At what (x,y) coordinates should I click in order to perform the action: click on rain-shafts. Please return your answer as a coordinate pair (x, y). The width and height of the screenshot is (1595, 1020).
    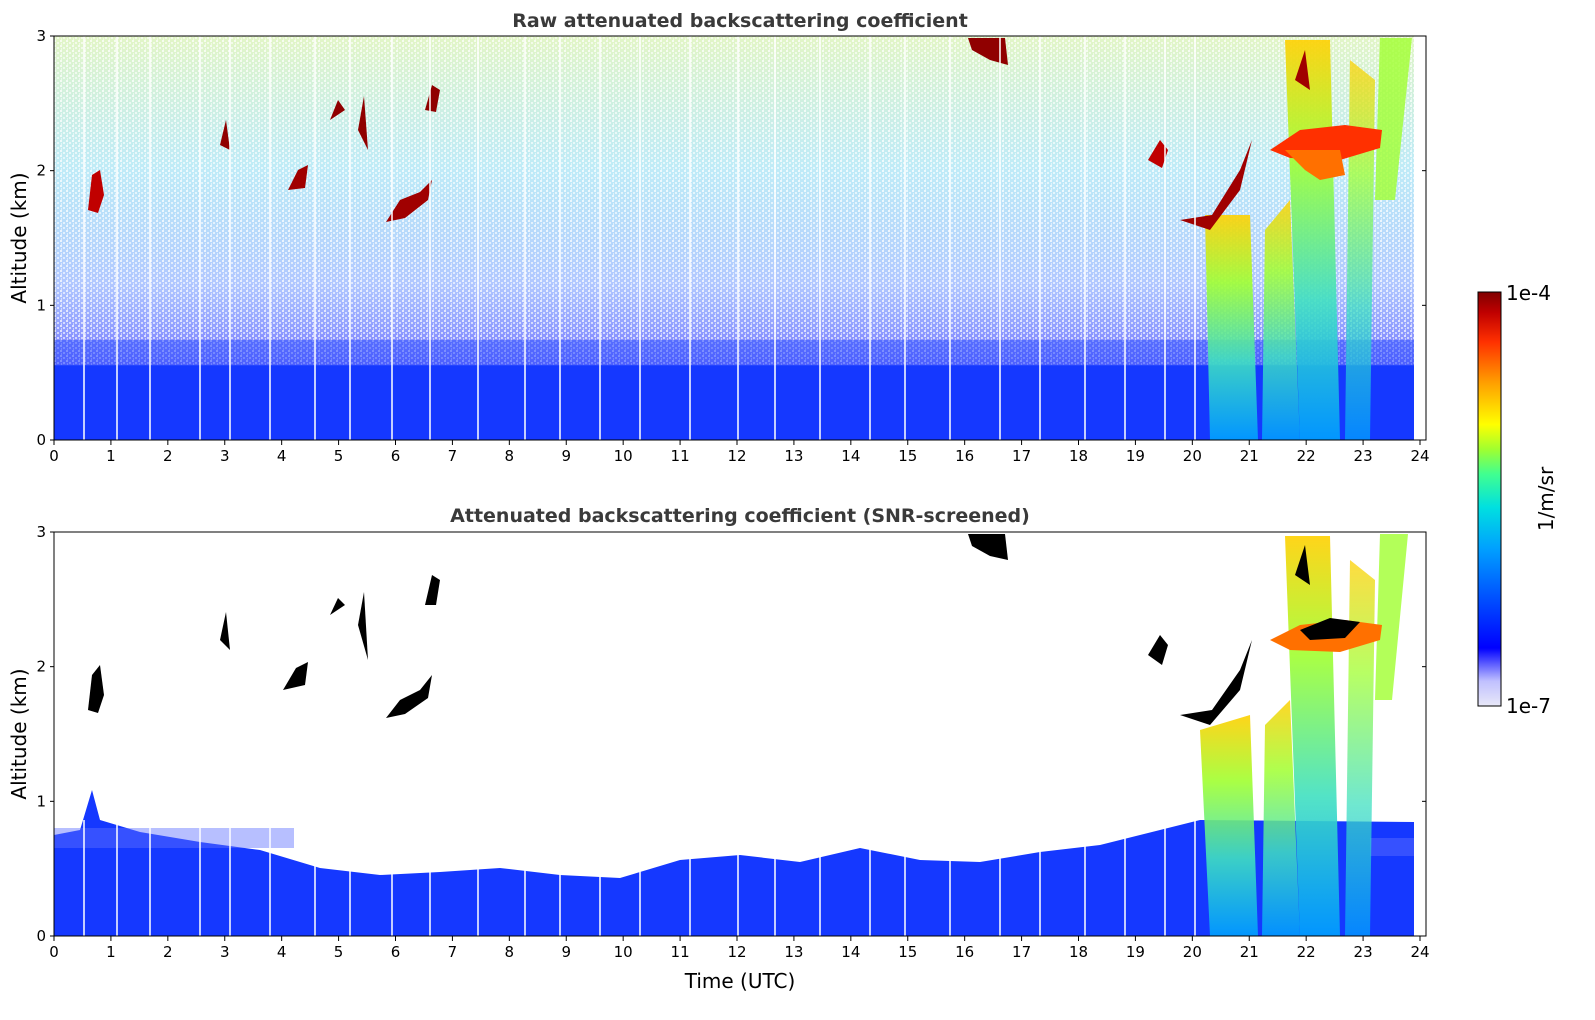
    Looking at the image, I should click on (1304, 735).